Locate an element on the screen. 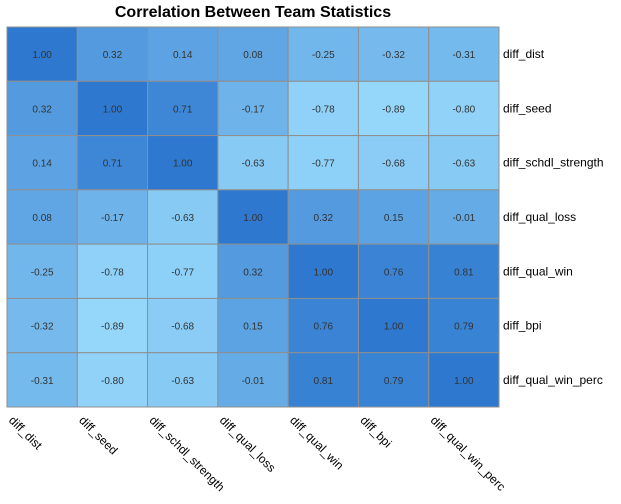  heatmap-cell-diff-qual-win-diff-schdl-strength is located at coordinates (183, 271).